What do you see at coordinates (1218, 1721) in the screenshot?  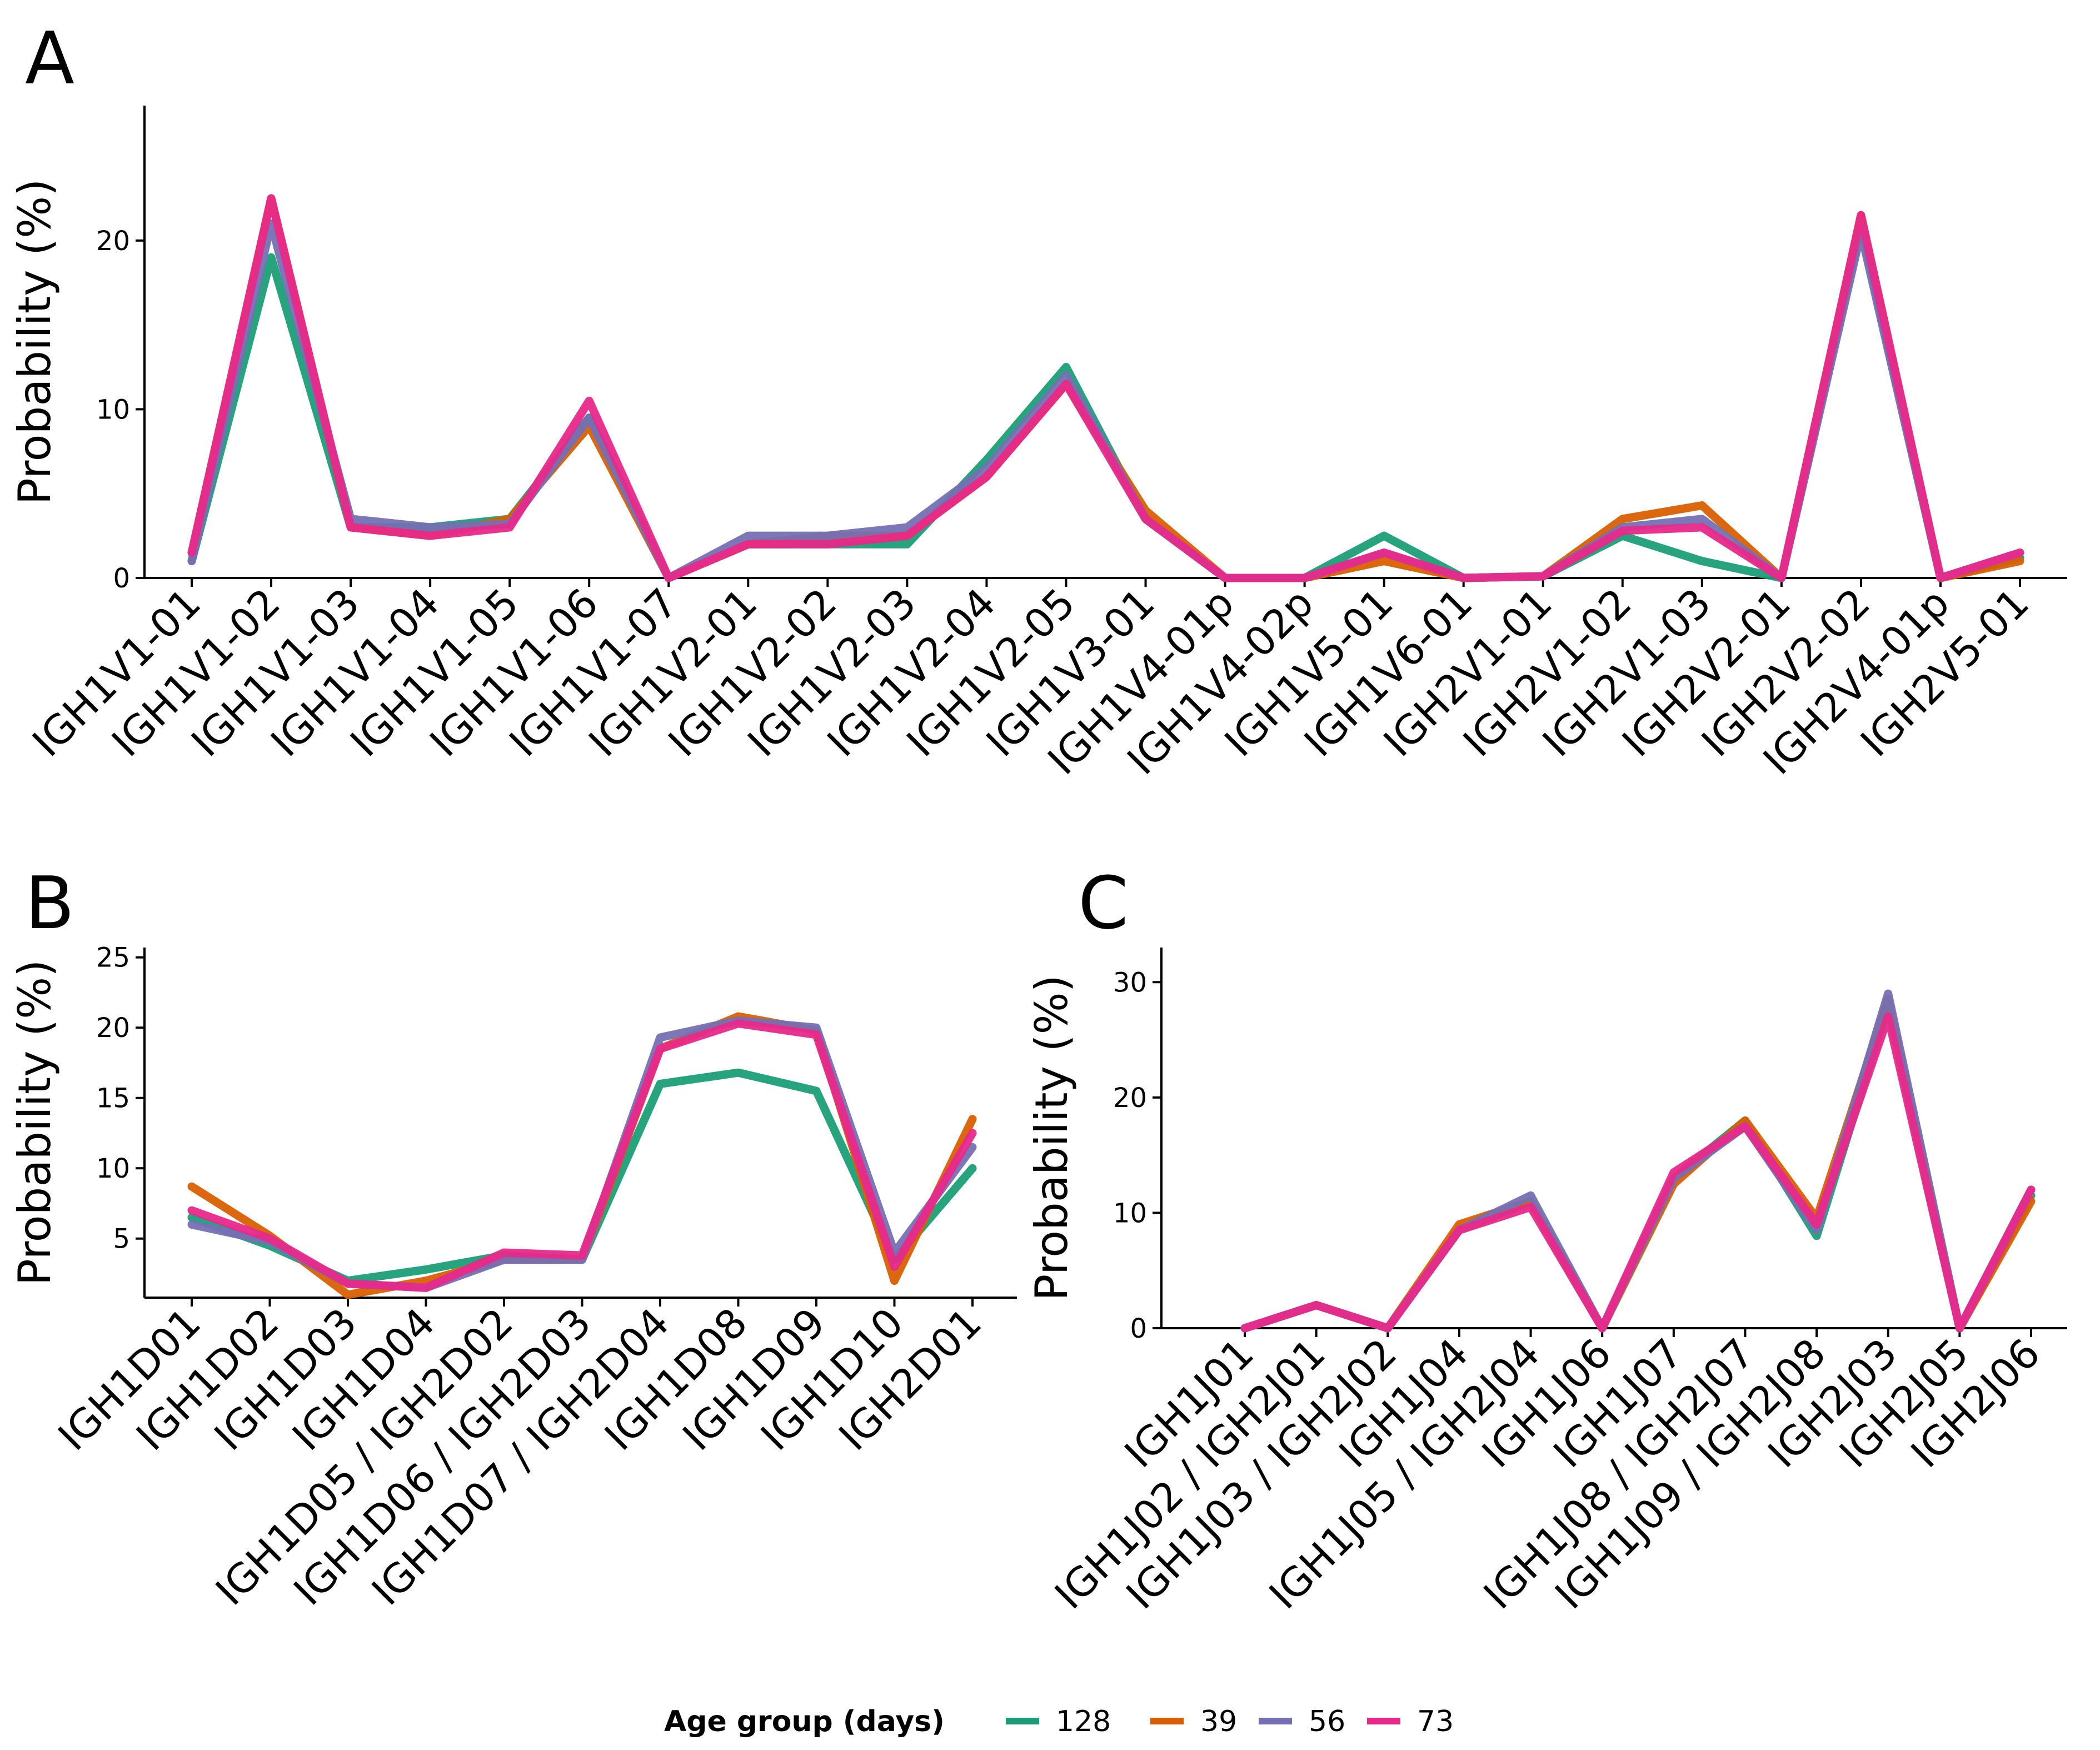 I see `legend-label-39: 39` at bounding box center [1218, 1721].